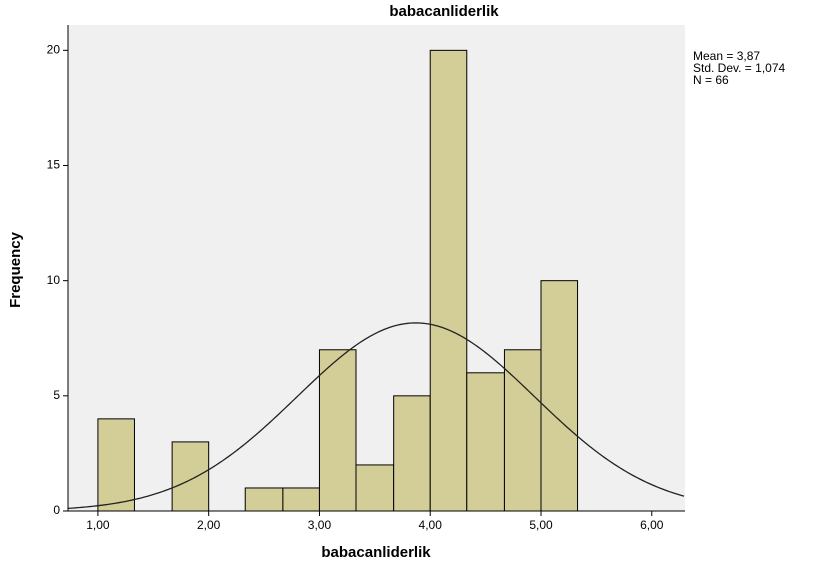 This screenshot has width=823, height=568. What do you see at coordinates (56, 395) in the screenshot?
I see `y-tick-label: 5` at bounding box center [56, 395].